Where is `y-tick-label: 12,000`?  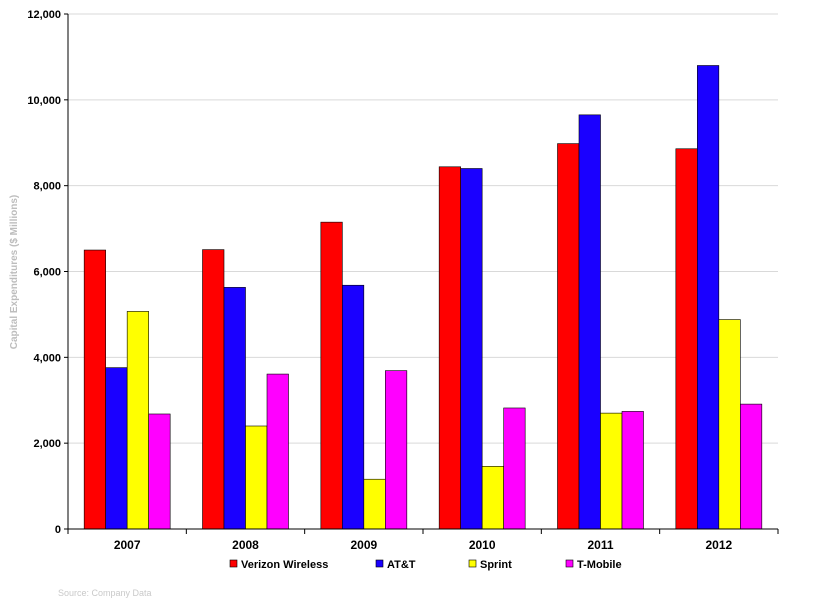
y-tick-label: 12,000 is located at coordinates (44, 15).